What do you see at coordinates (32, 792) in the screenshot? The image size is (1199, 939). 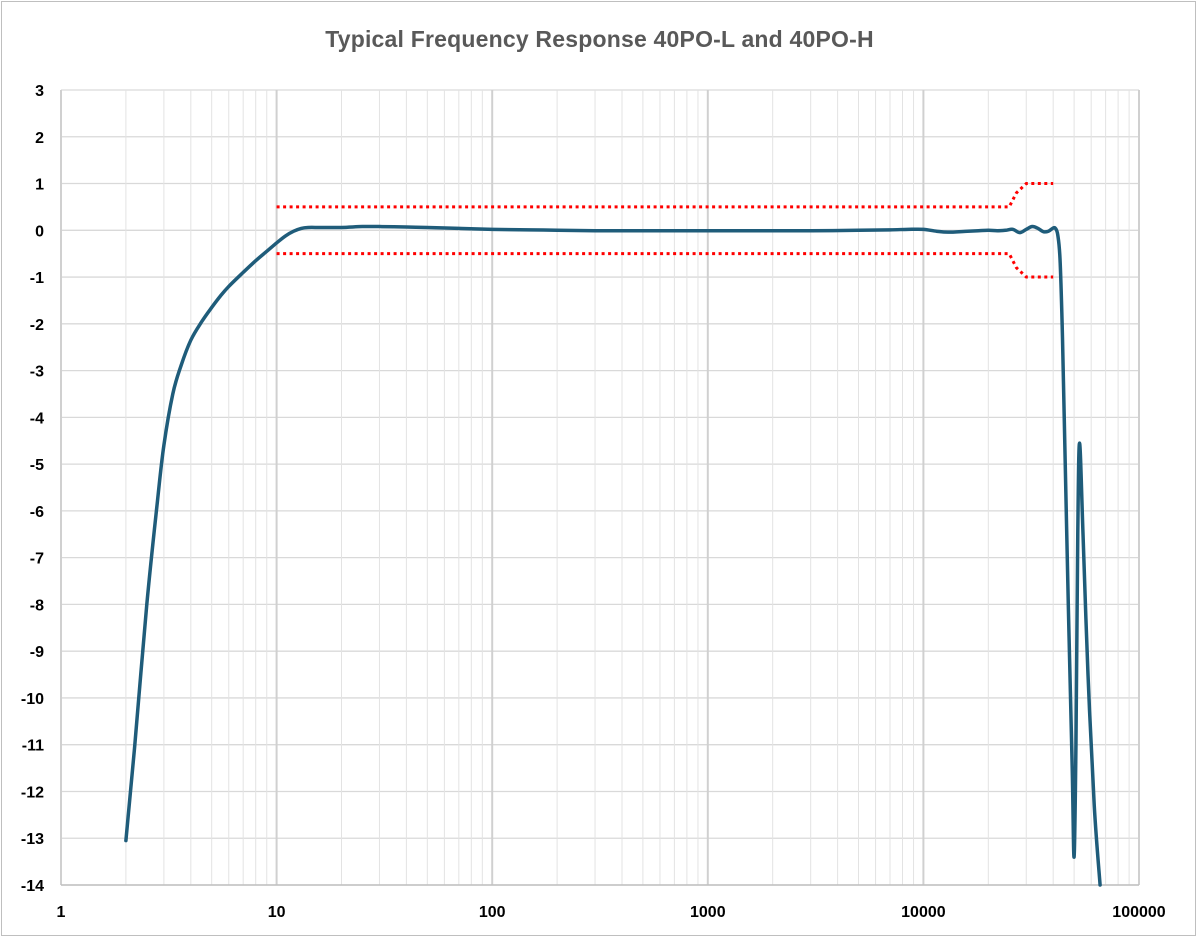 I see `y-tick-label: -12` at bounding box center [32, 792].